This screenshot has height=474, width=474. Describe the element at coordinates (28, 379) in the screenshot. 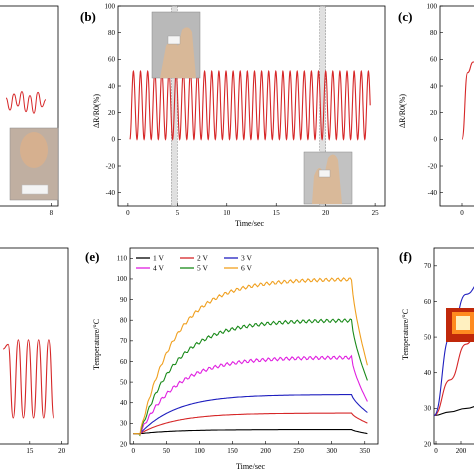

I see `panel-d-series-line` at that location.